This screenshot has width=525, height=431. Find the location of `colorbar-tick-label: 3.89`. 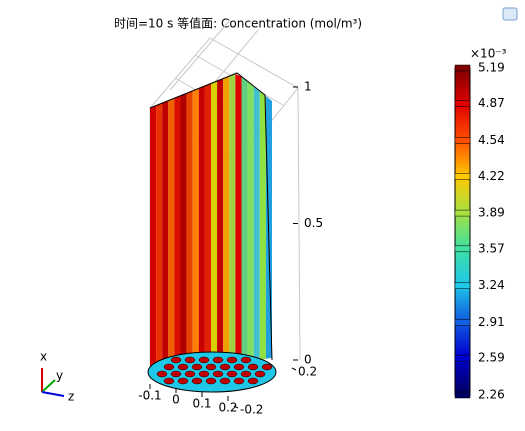

colorbar-tick-label: 3.89 is located at coordinates (491, 213).